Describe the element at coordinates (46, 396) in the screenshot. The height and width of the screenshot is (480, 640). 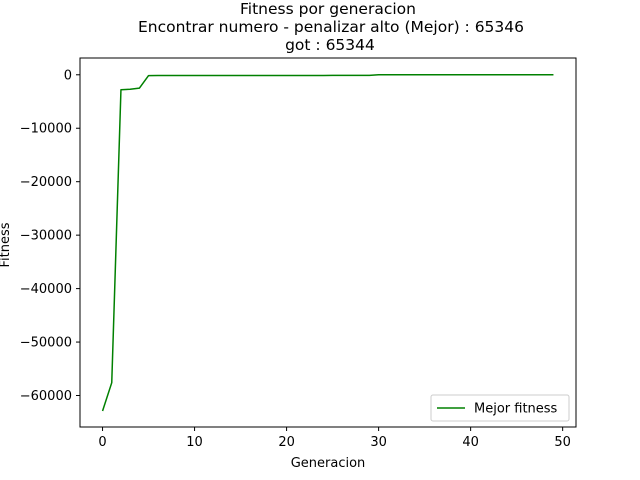
I see `y-tick-label: −60000` at that location.